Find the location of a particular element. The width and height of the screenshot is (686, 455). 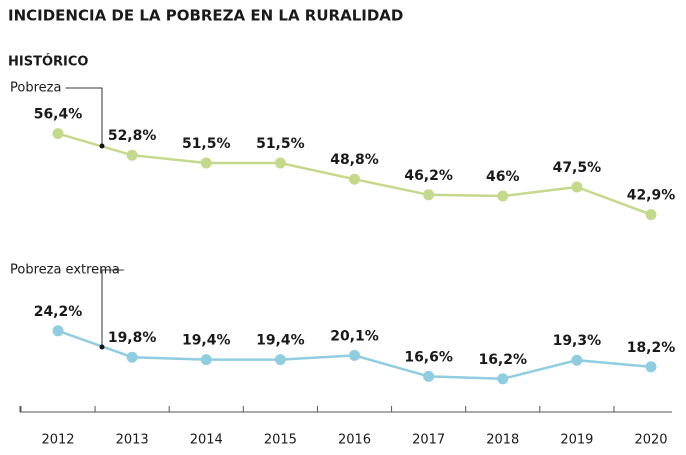

data-label: 46,2% is located at coordinates (428, 176).